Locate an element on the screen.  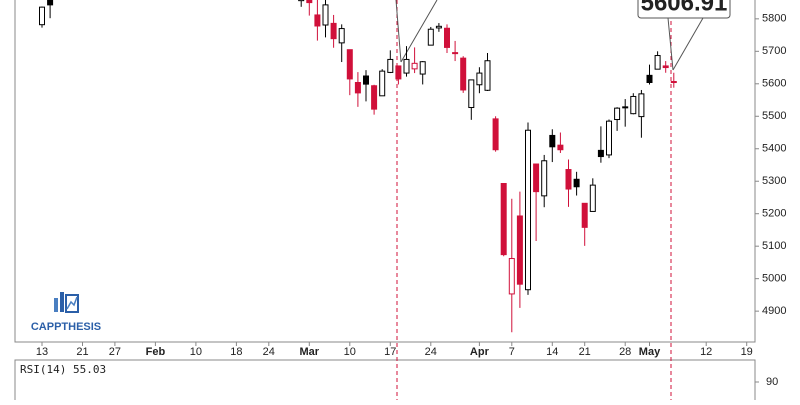
x-tick-label: 27 is located at coordinates (115, 352).